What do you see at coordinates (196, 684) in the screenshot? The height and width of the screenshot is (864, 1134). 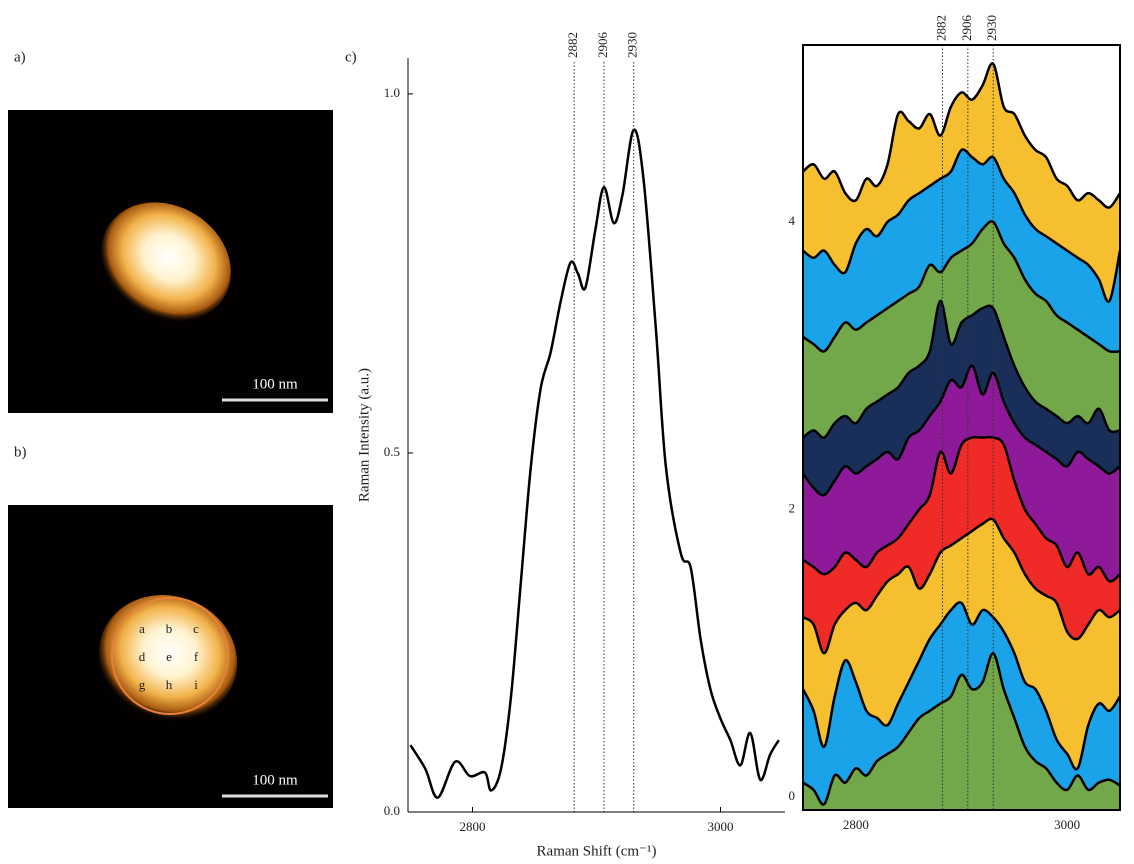 I see `grid-label: i` at bounding box center [196, 684].